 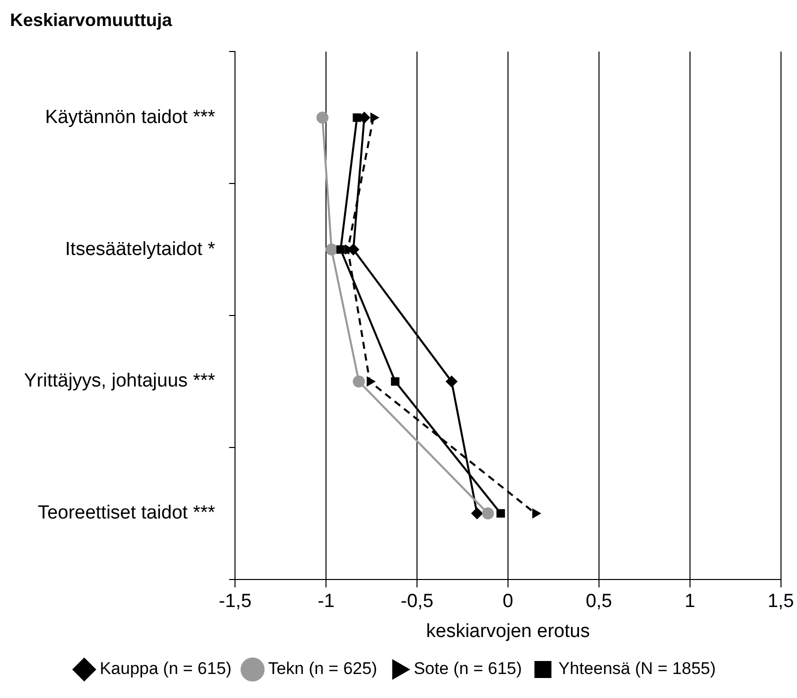 I want to click on y-tick-label: Itsesäätelytaidot *, so click(x=140, y=249).